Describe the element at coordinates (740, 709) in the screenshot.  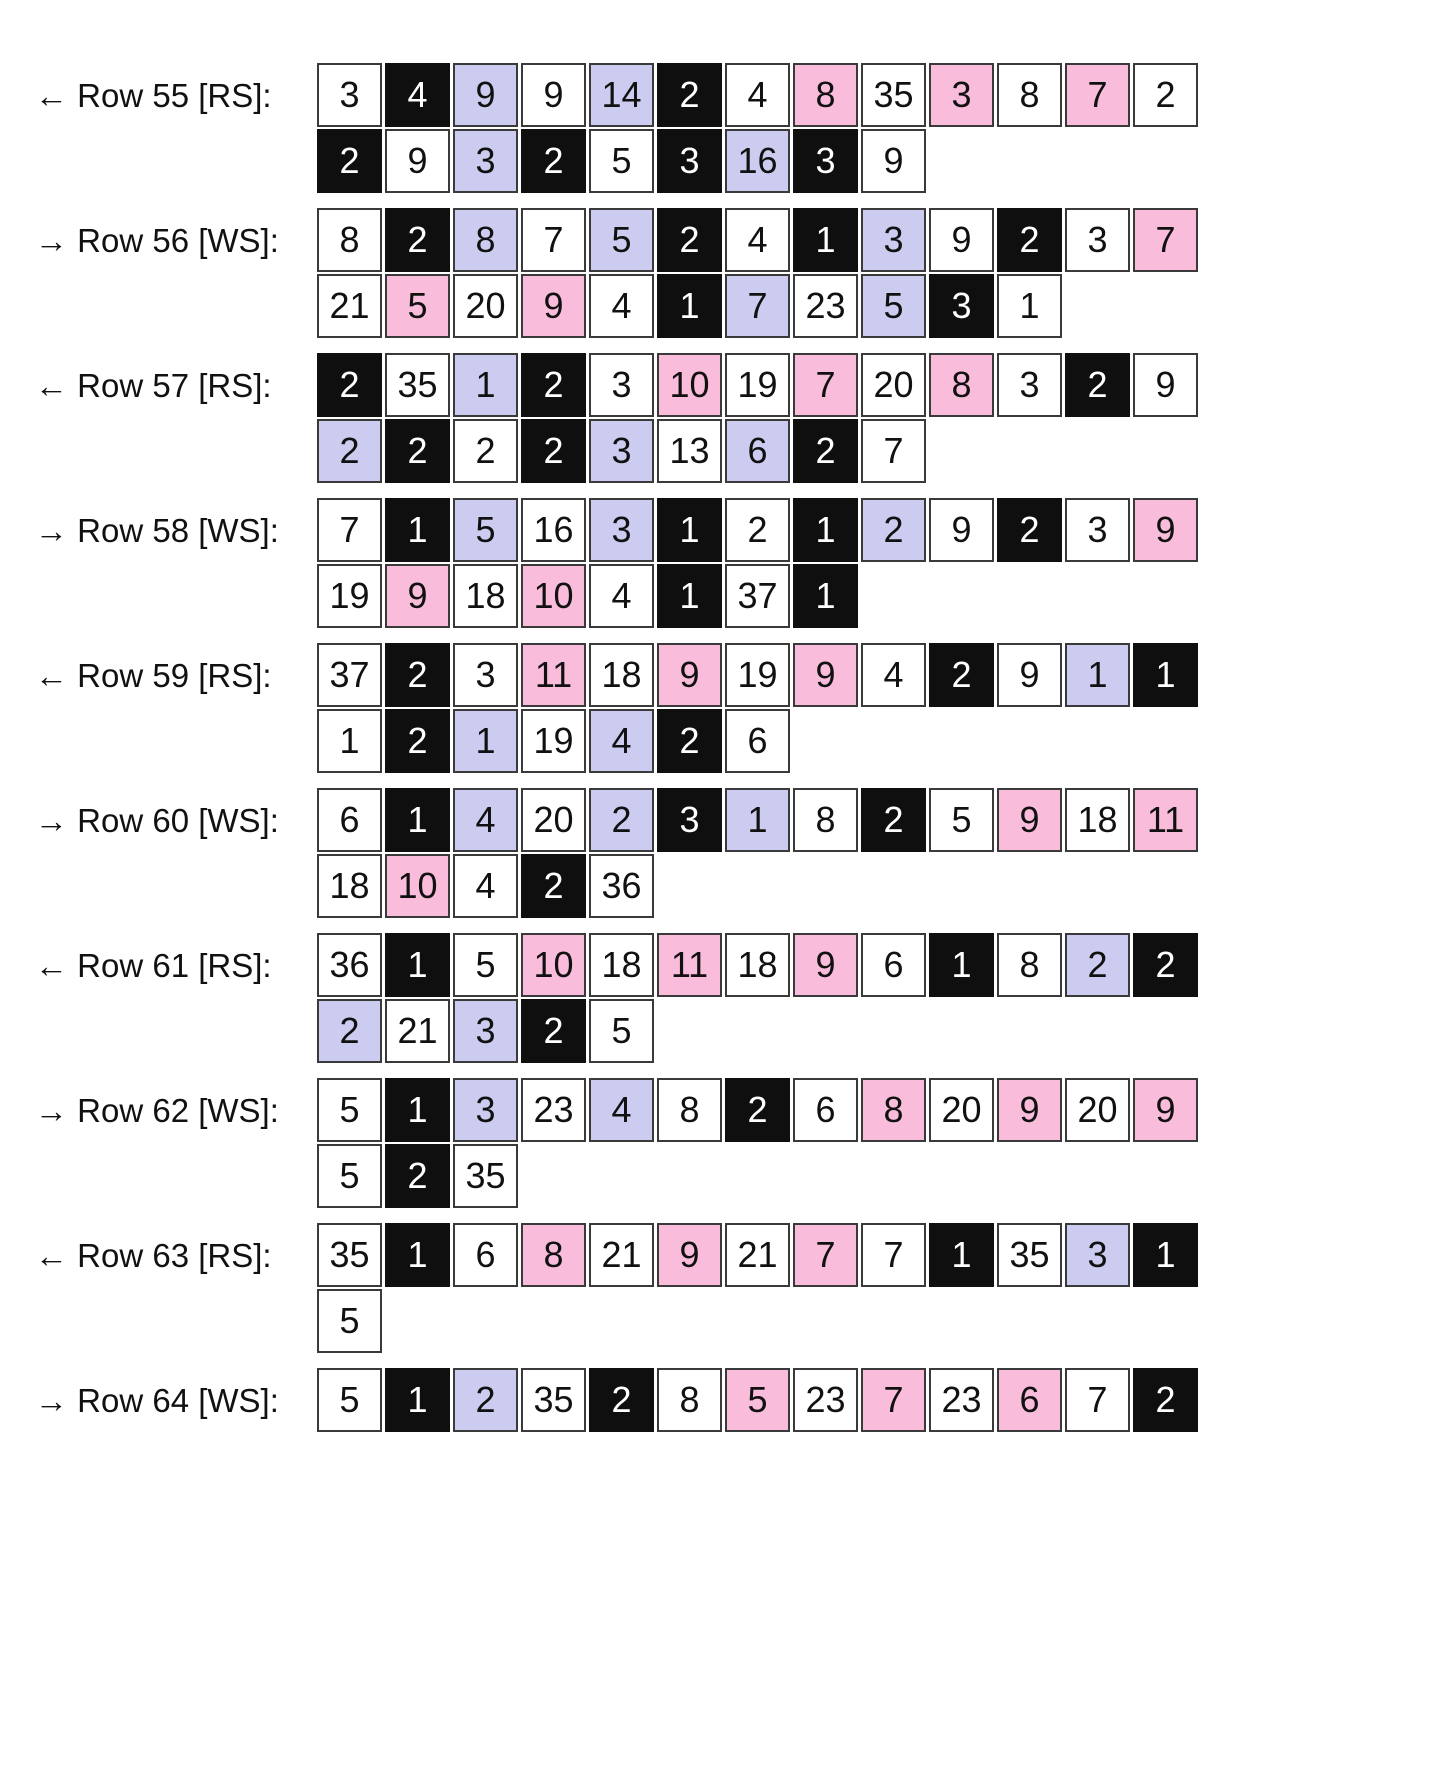
I see `chart-row: ← Row 59 [RS]: 37 2 3 11 18 9 19 9 4 2 9 1 1 1 2 1 19 4 2 6` at that location.